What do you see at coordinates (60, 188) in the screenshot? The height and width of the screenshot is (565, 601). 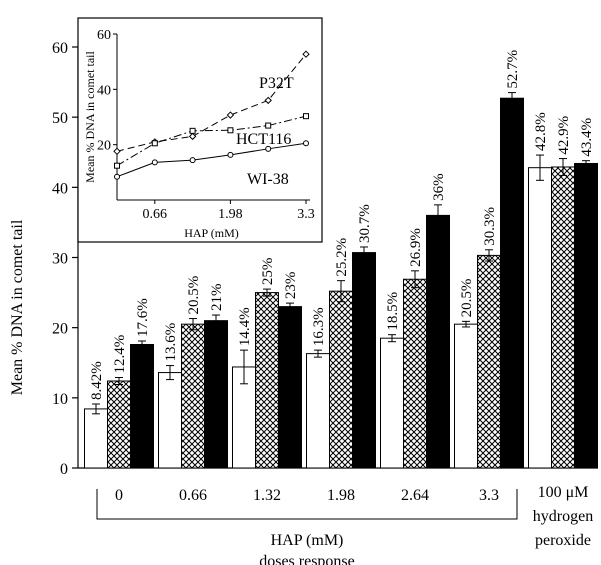 I see `y-tick-label: 40` at bounding box center [60, 188].